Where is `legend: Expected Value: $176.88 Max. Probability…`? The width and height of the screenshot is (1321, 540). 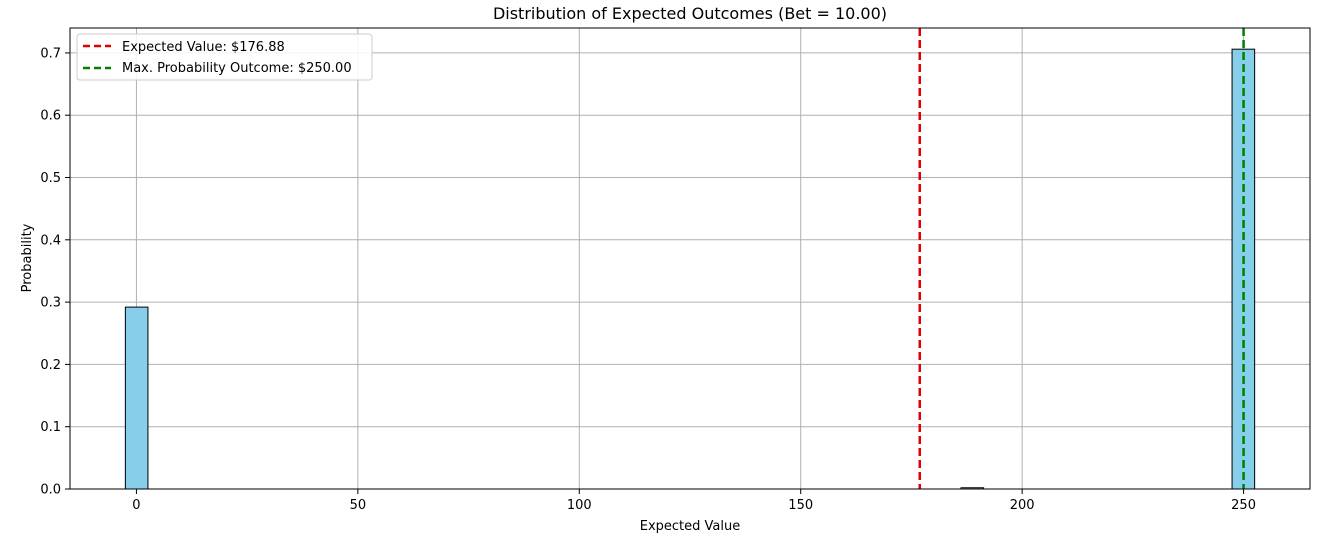 legend: Expected Value: $176.88 Max. Probability… is located at coordinates (224, 57).